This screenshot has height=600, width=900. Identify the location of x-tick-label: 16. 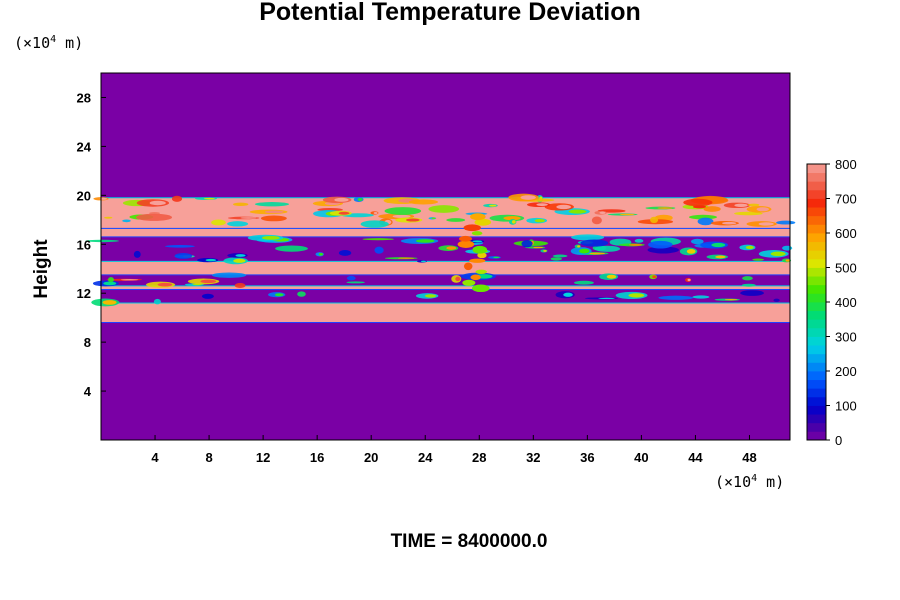
(317, 457).